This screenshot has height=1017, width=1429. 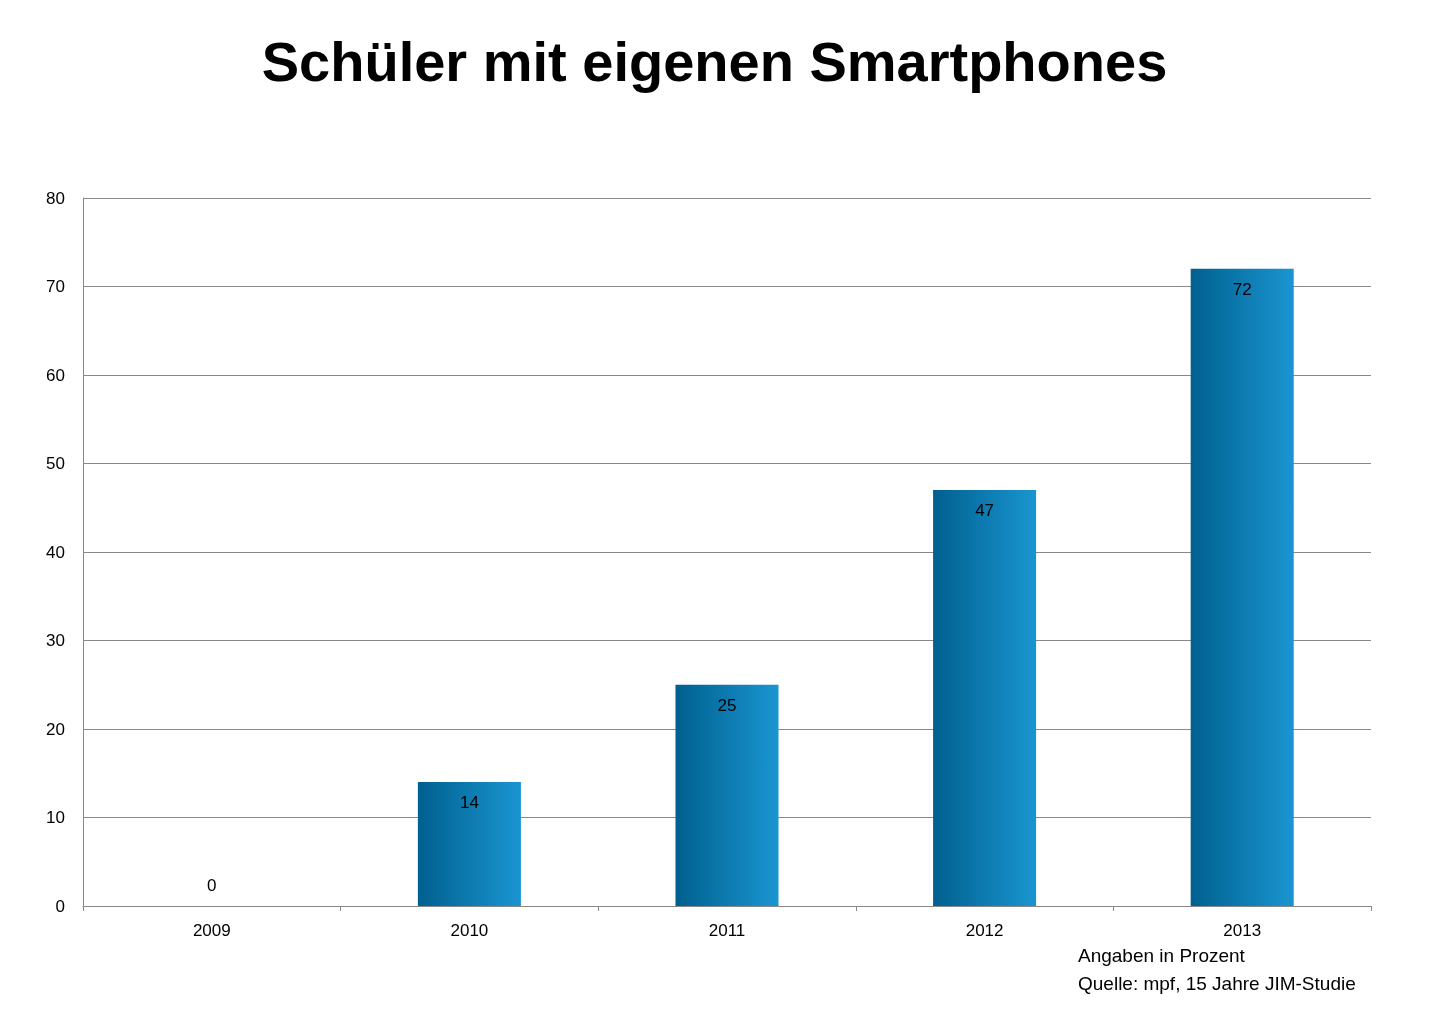 I want to click on data-label: 25, so click(x=727, y=705).